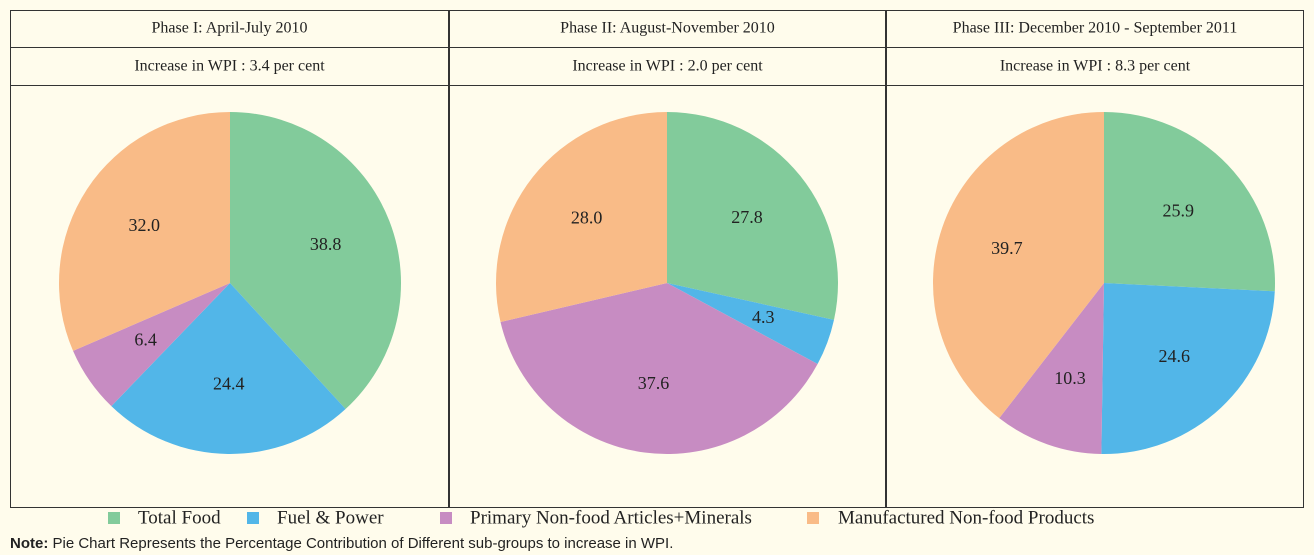  Describe the element at coordinates (763, 317) in the screenshot. I see `slice-label: 4.3` at that location.